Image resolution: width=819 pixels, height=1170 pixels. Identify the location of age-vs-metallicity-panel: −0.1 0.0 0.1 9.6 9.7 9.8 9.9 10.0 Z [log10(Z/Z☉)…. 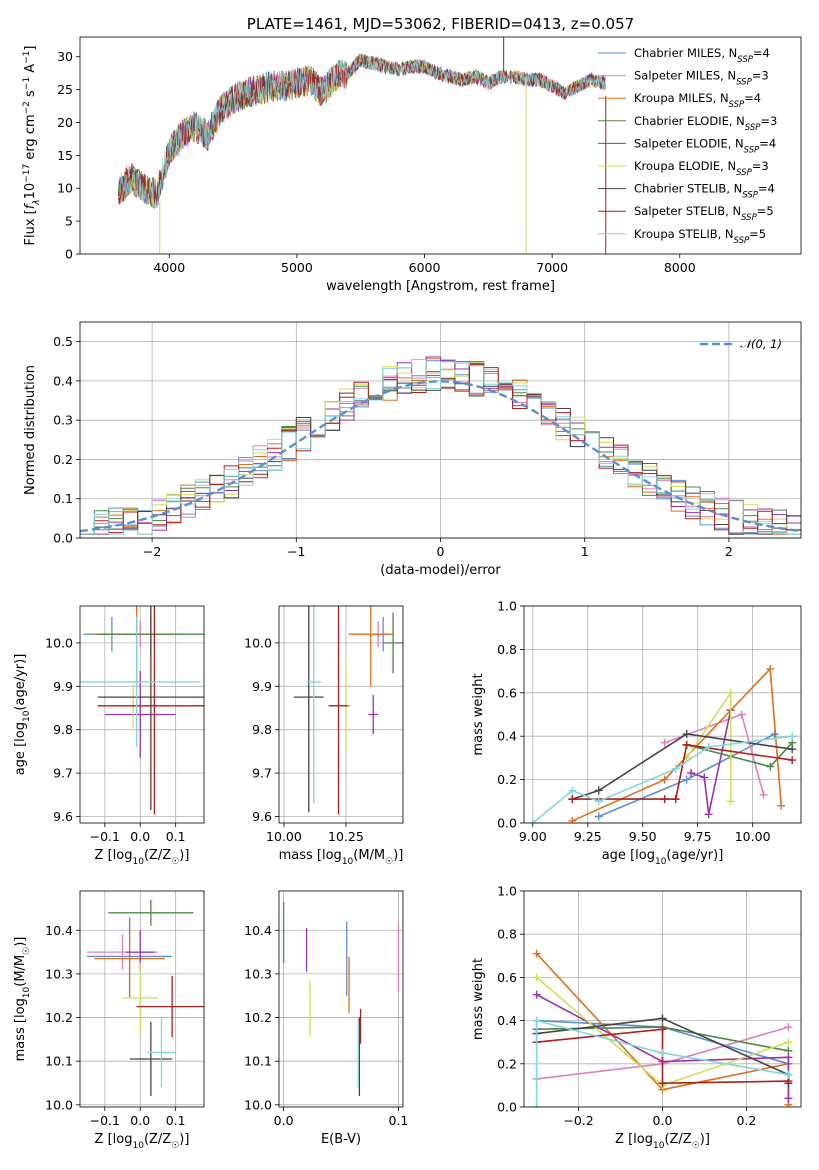
(109, 736).